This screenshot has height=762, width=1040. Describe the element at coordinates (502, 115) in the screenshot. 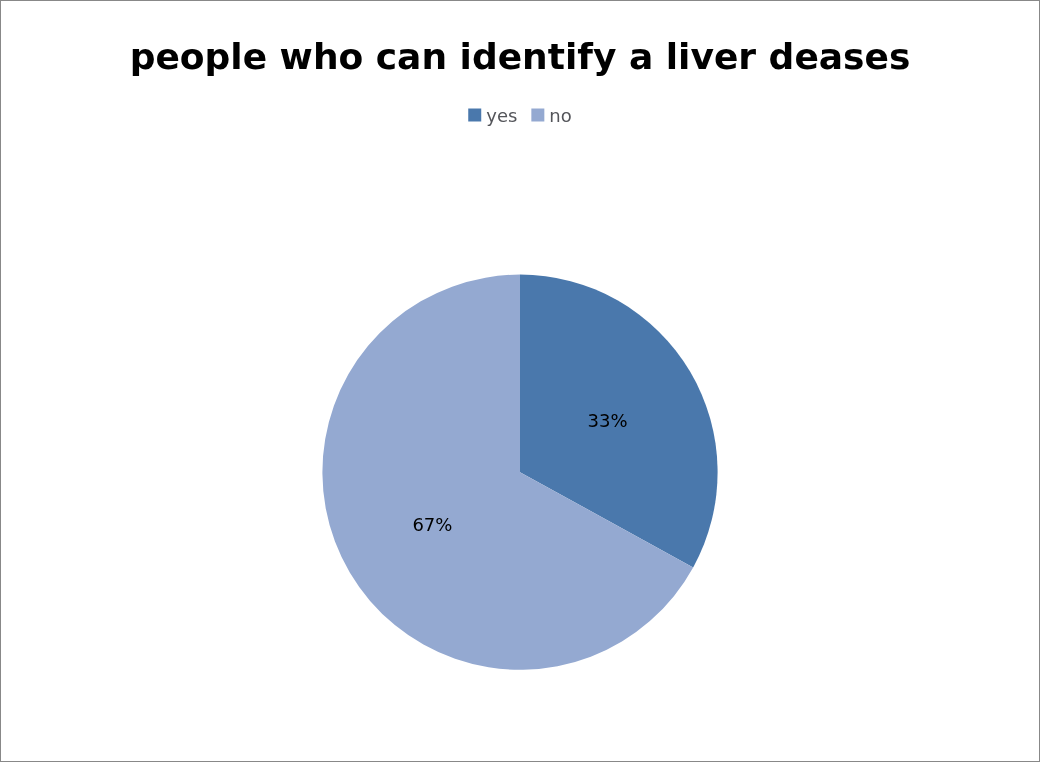

I see `legend-label: yes` at that location.